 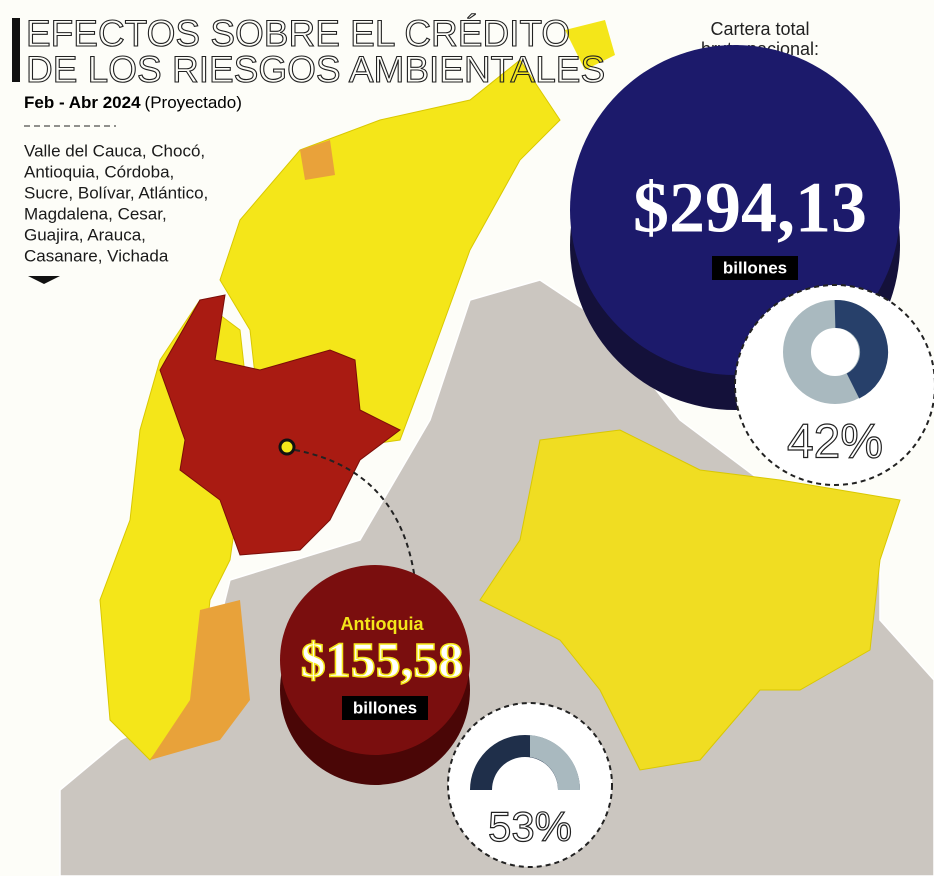 What do you see at coordinates (383, 624) in the screenshot?
I see `antioquia-name: Antioquia` at bounding box center [383, 624].